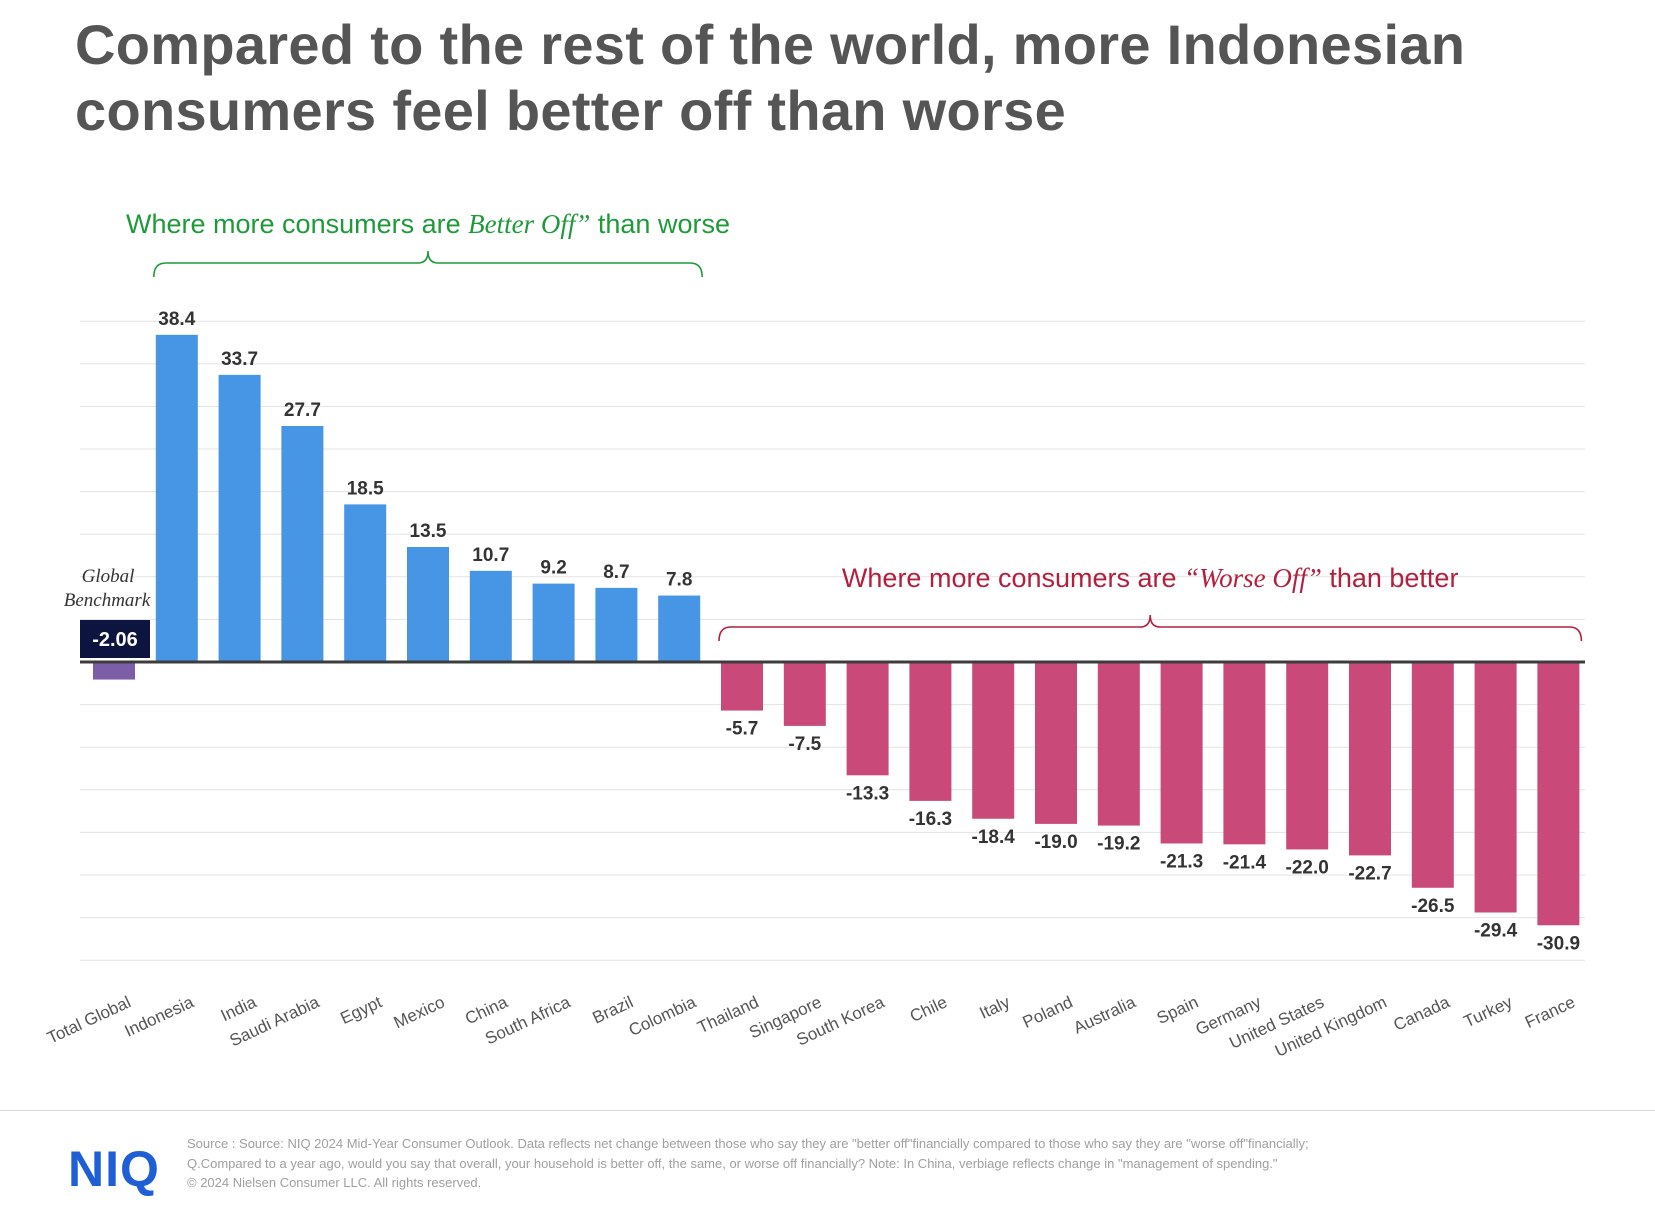 This screenshot has width=1655, height=1212. I want to click on tick-label-colombia: Colombia, so click(663, 1016).